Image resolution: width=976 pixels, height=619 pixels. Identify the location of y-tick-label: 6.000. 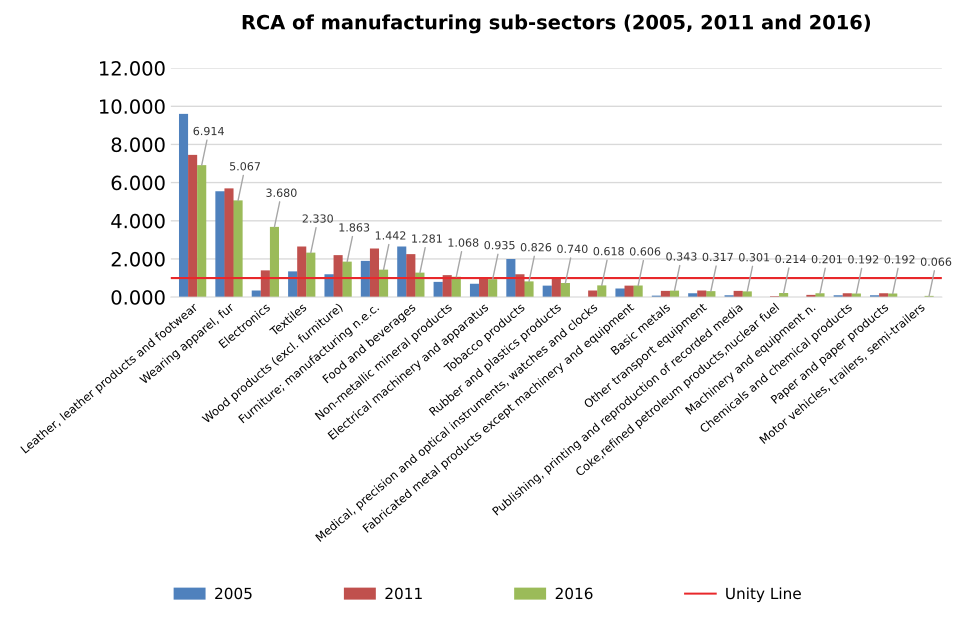
(138, 183).